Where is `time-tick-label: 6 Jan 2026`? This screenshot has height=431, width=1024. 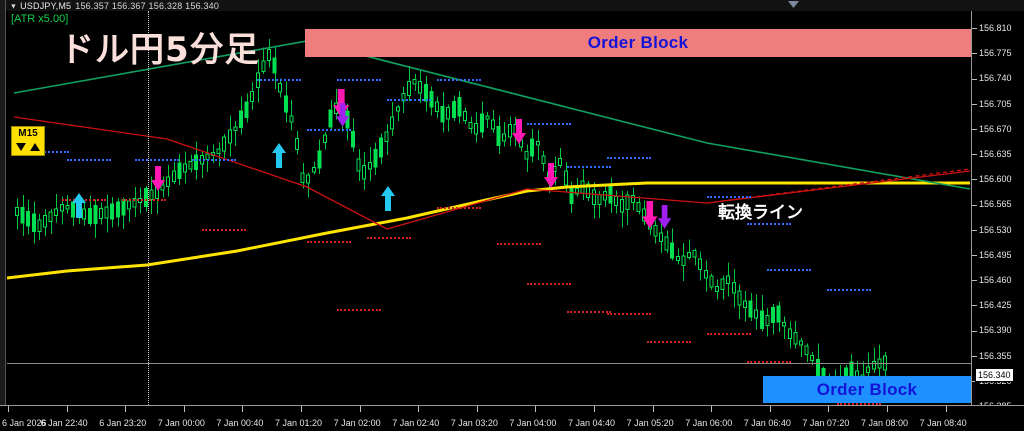 time-tick-label: 6 Jan 2026 is located at coordinates (24, 423).